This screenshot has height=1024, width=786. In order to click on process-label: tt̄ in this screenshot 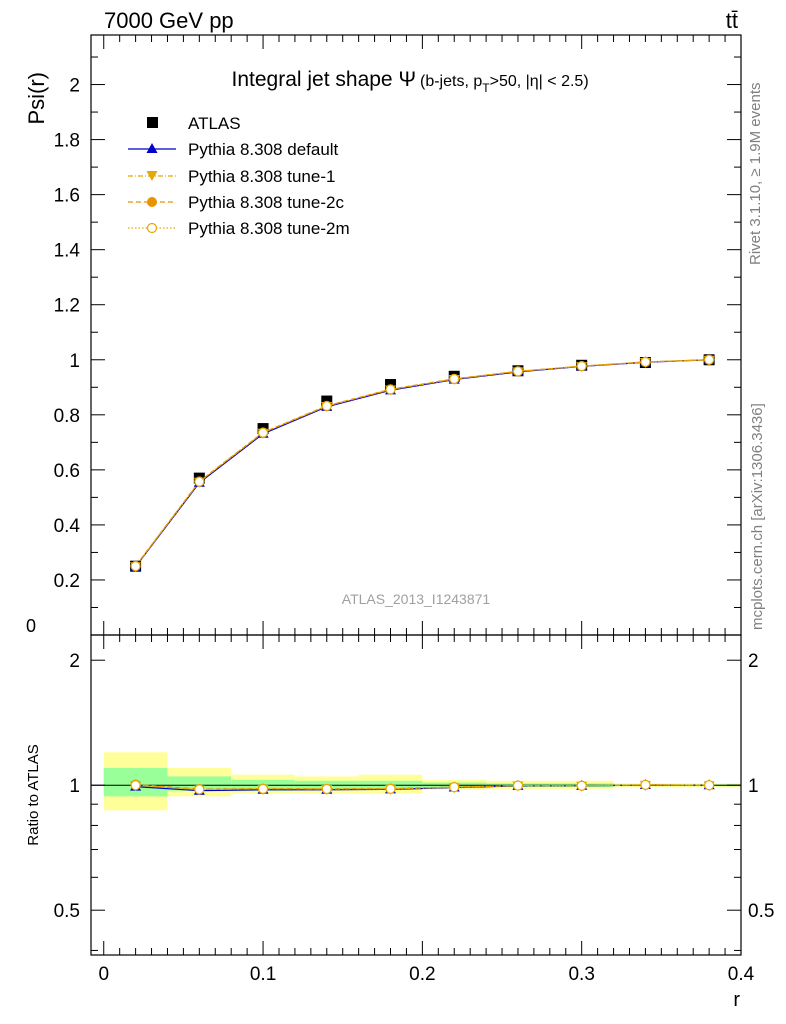, I will do `click(732, 20)`.